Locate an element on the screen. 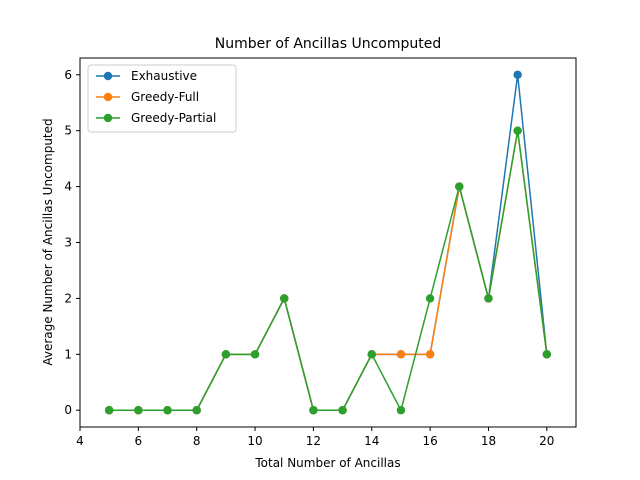 The height and width of the screenshot is (480, 640). legend-item: Greedy-Partial is located at coordinates (156, 118).